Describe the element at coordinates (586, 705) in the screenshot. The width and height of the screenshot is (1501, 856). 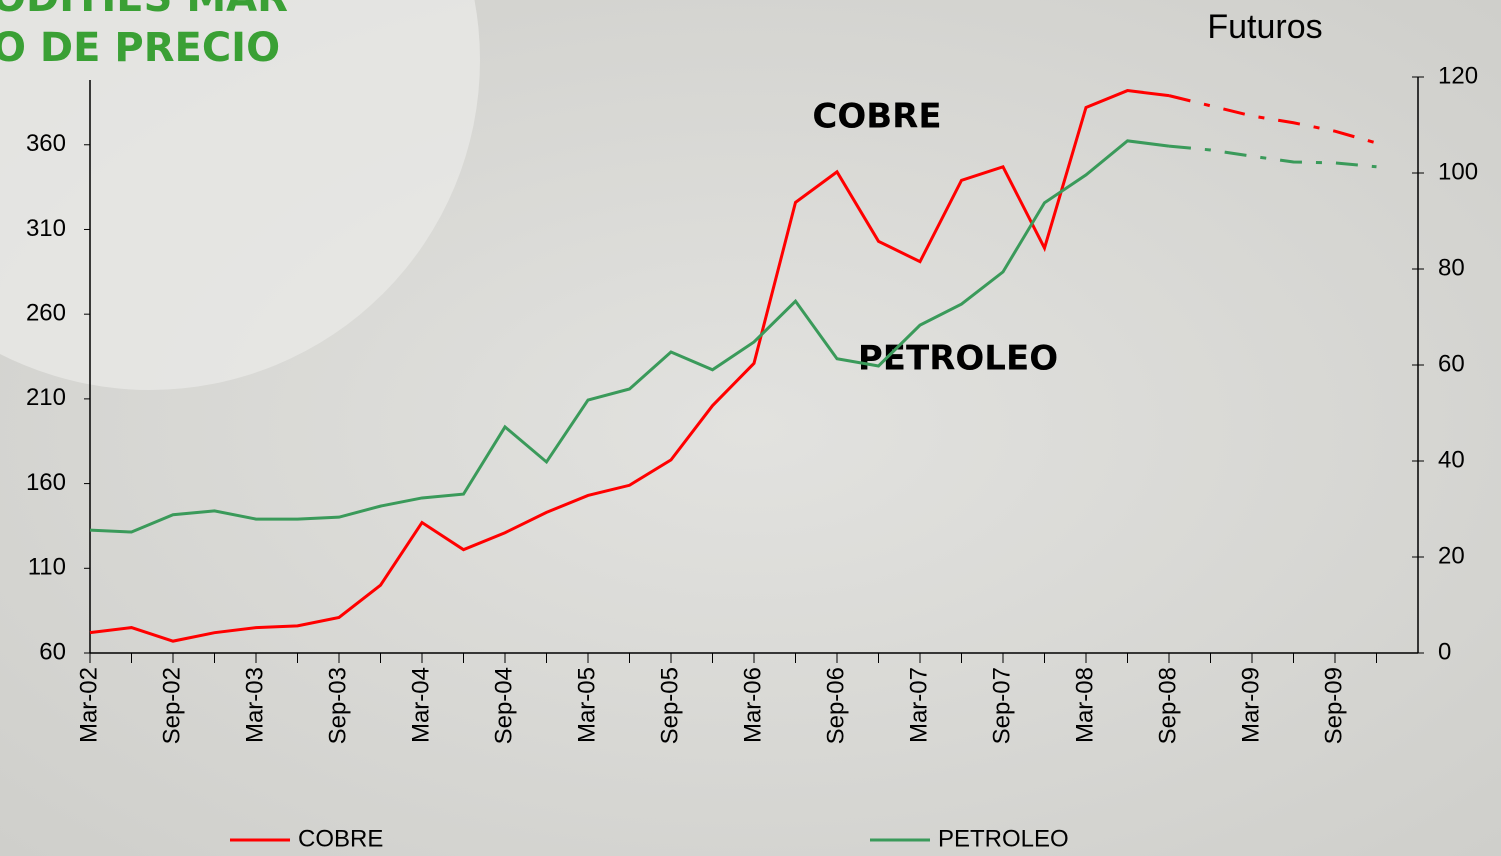
I see `x-tick-label: Mar-05` at that location.